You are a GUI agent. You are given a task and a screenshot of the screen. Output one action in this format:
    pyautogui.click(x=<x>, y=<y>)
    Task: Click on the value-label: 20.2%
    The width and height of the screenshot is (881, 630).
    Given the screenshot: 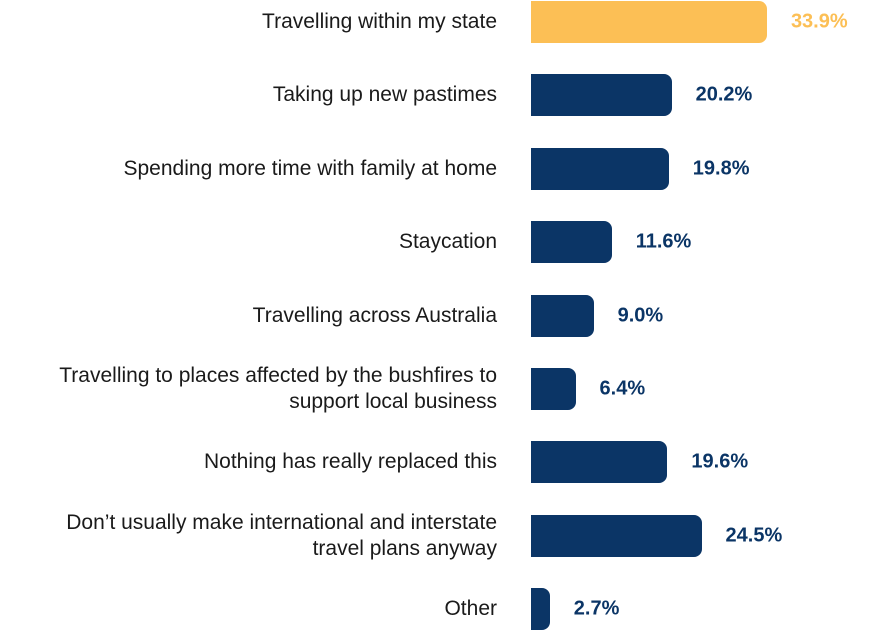 What is the action you would take?
    pyautogui.click(x=724, y=94)
    